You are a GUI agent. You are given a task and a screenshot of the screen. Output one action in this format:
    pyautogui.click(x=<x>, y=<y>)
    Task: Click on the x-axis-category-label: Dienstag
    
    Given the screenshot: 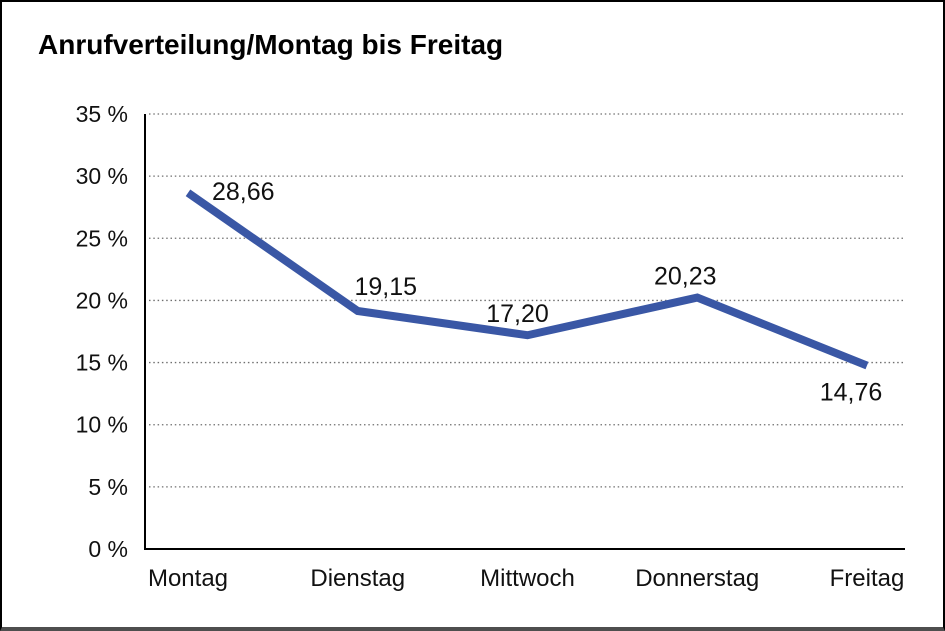 What is the action you would take?
    pyautogui.click(x=357, y=578)
    